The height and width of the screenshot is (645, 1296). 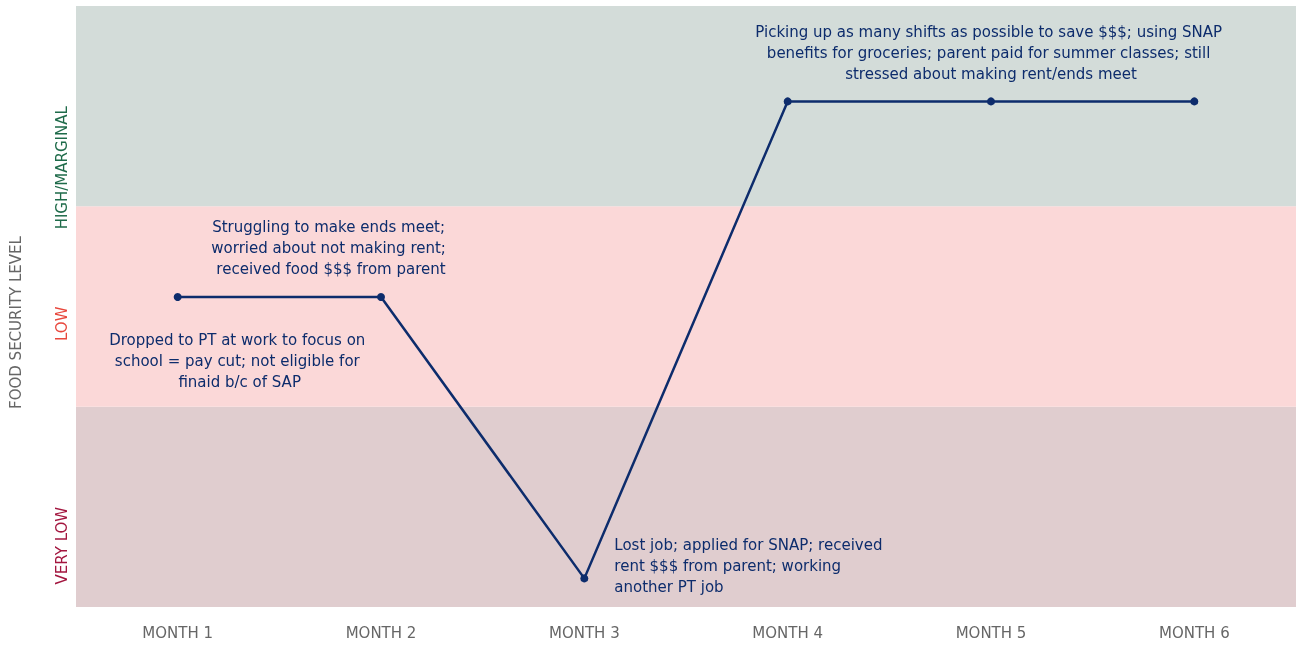 I want to click on band-label: LOW, so click(x=62, y=323).